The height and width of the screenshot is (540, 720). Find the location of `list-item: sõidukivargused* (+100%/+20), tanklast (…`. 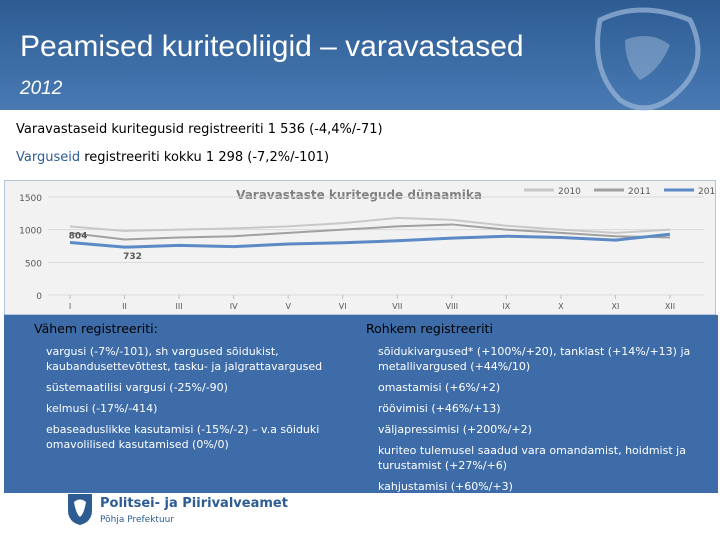

list-item: sõidukivargused* (+100%/+20), tanklast (… is located at coordinates (534, 359).